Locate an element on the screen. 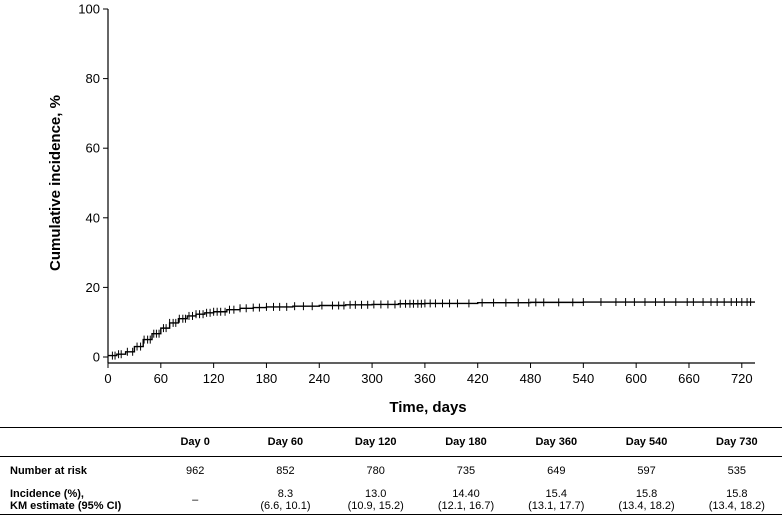 This screenshot has width=782, height=515. incidence-estimate: 13.0 is located at coordinates (375, 493).